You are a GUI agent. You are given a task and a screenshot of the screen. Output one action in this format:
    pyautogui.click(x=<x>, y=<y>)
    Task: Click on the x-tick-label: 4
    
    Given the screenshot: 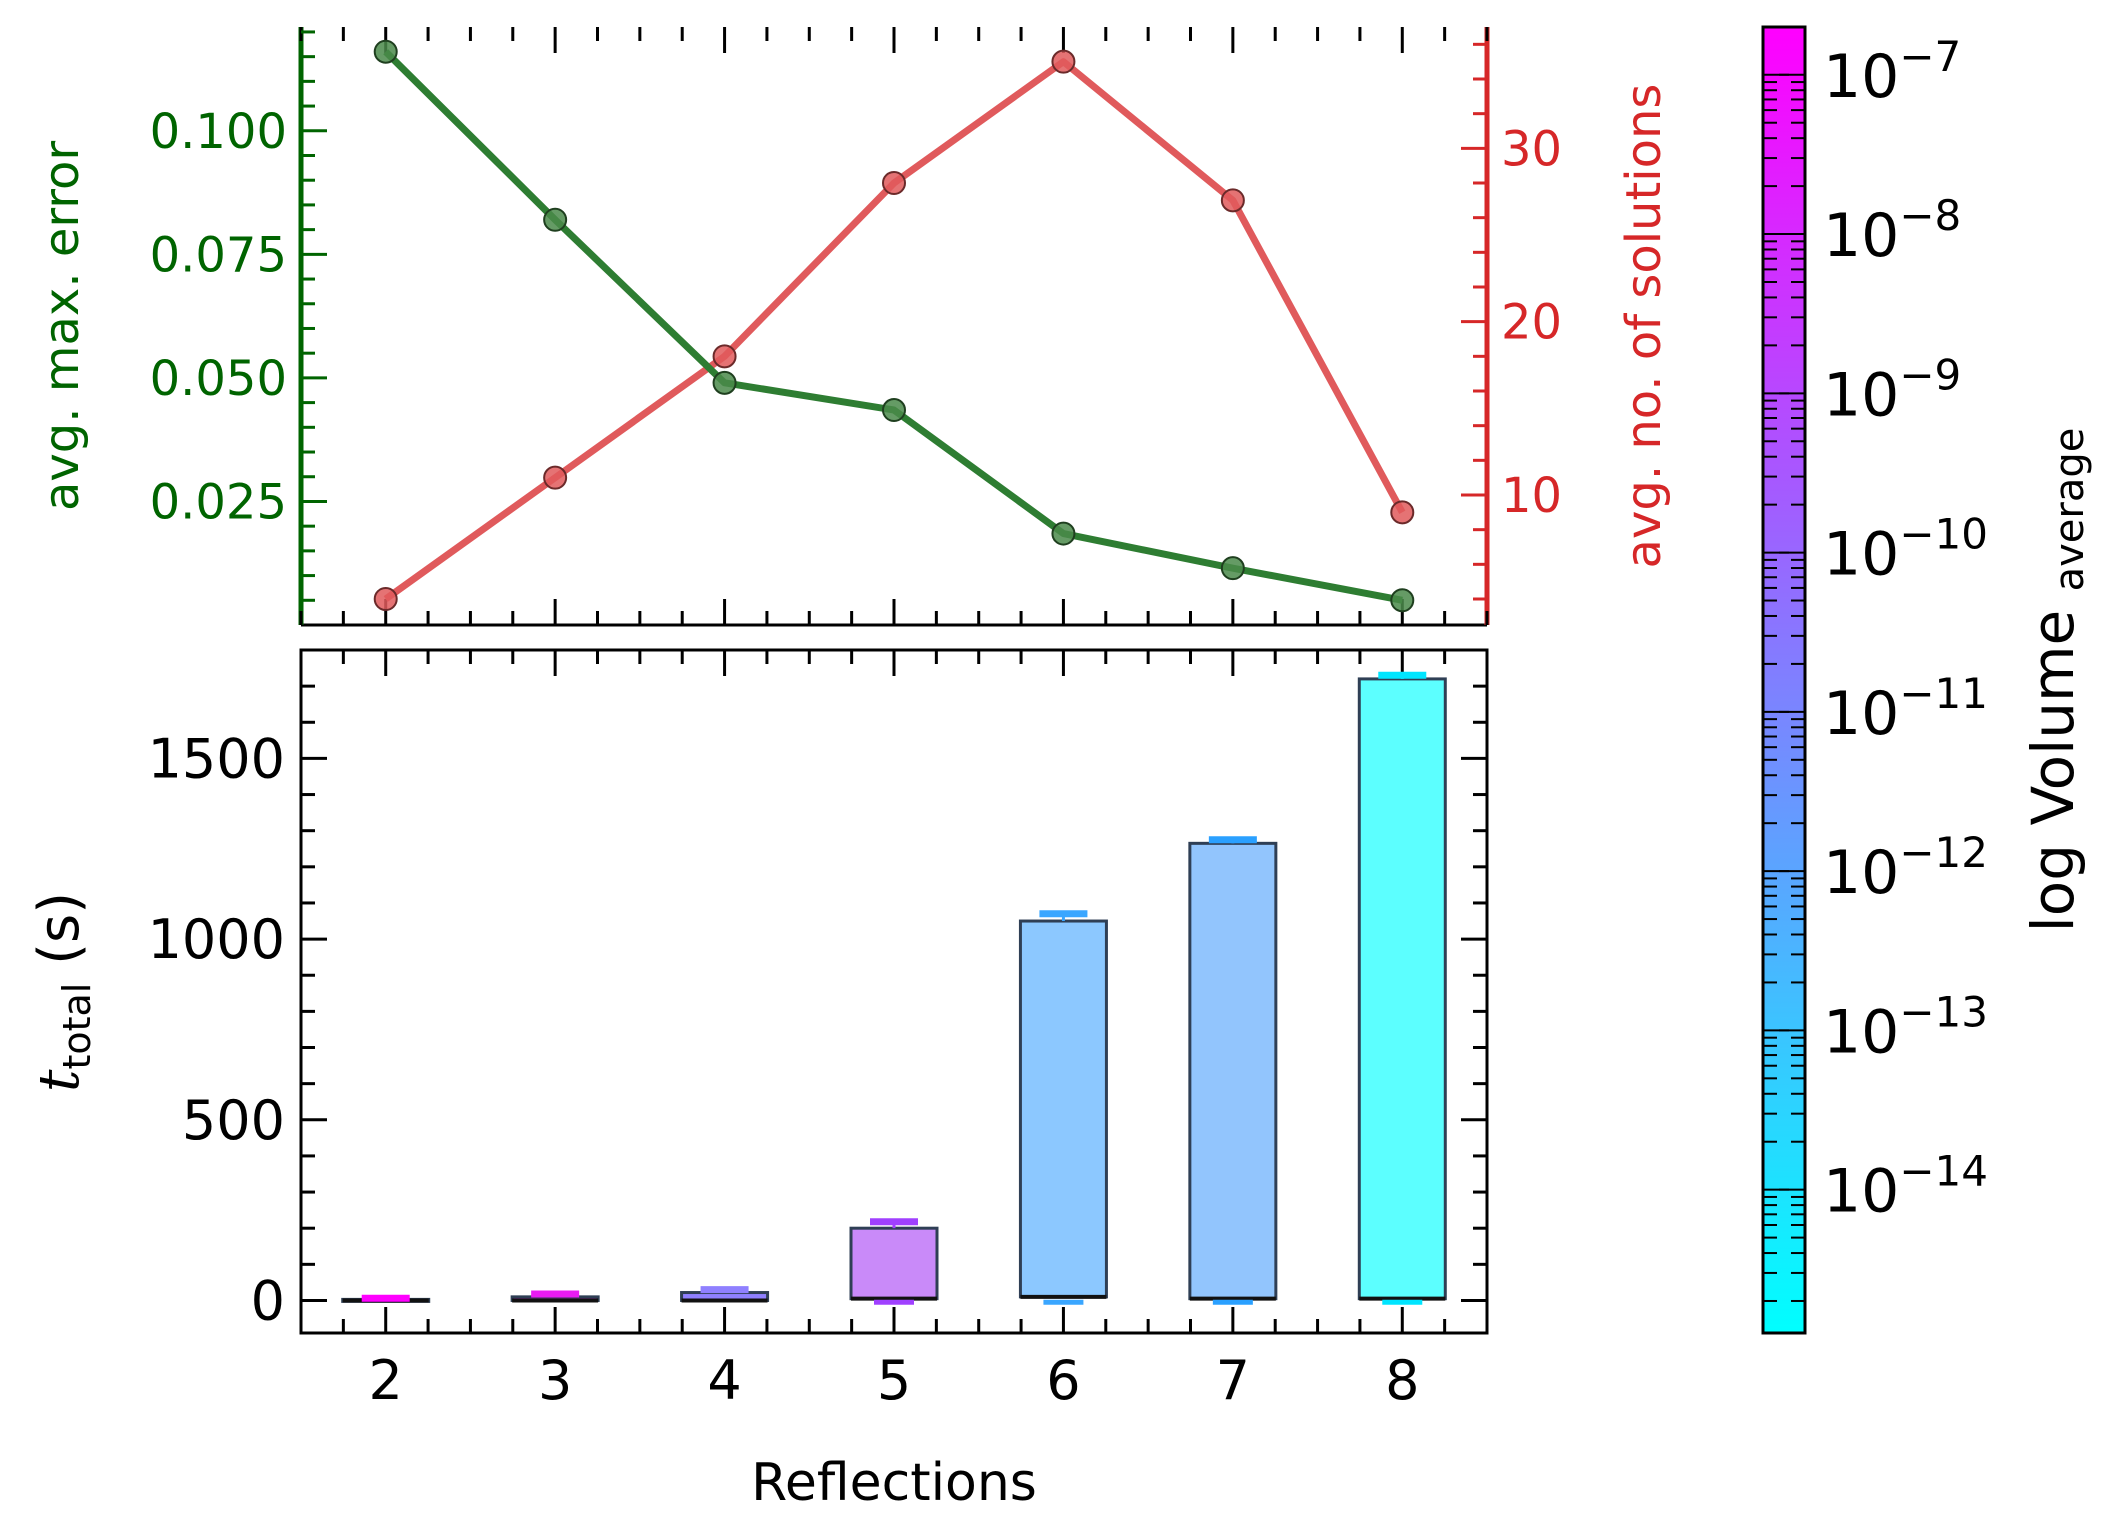 What is the action you would take?
    pyautogui.click(x=724, y=1380)
    